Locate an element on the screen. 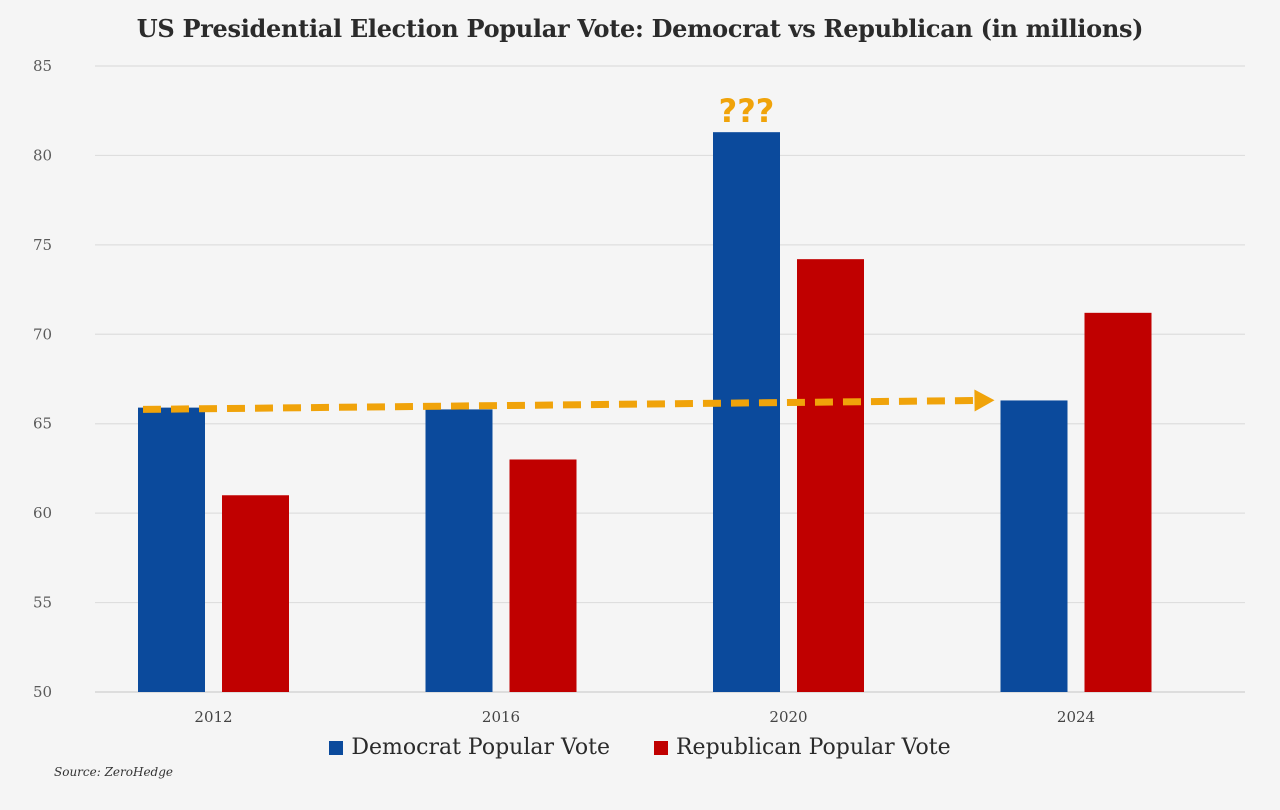 This screenshot has width=1280, height=810. bar-democrat-2012 is located at coordinates (171, 549).